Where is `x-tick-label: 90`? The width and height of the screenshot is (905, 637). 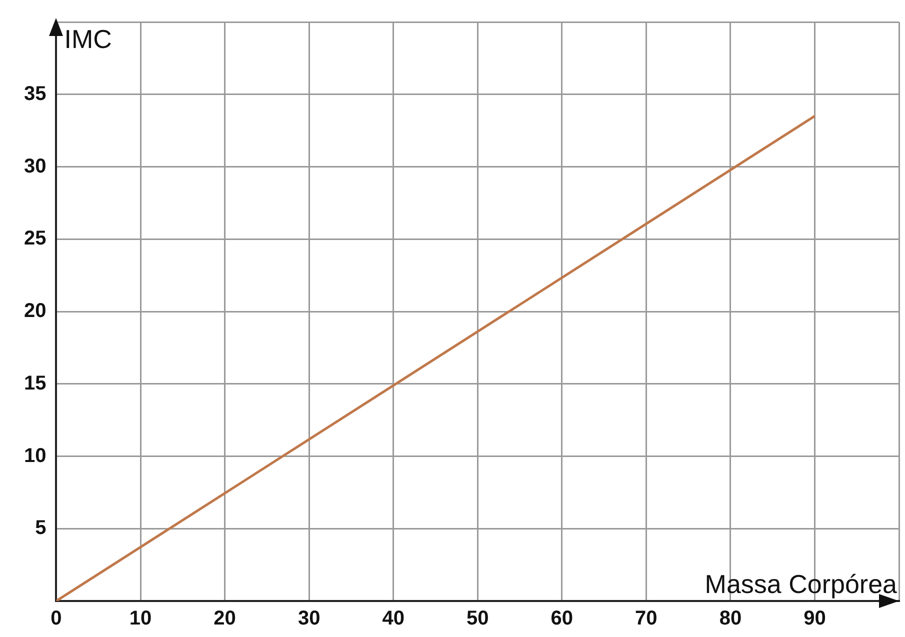 x-tick-label: 90 is located at coordinates (815, 619).